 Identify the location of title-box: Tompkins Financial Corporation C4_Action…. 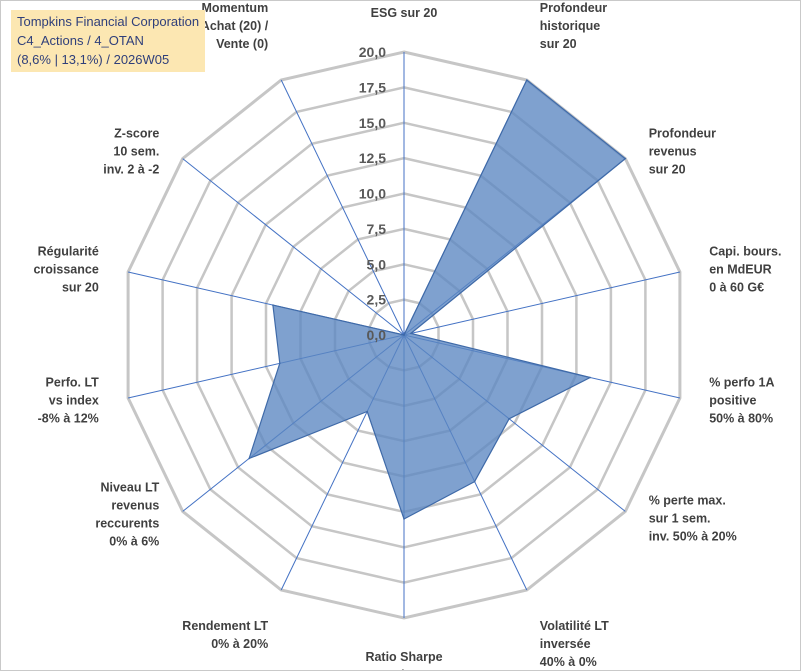
(108, 41).